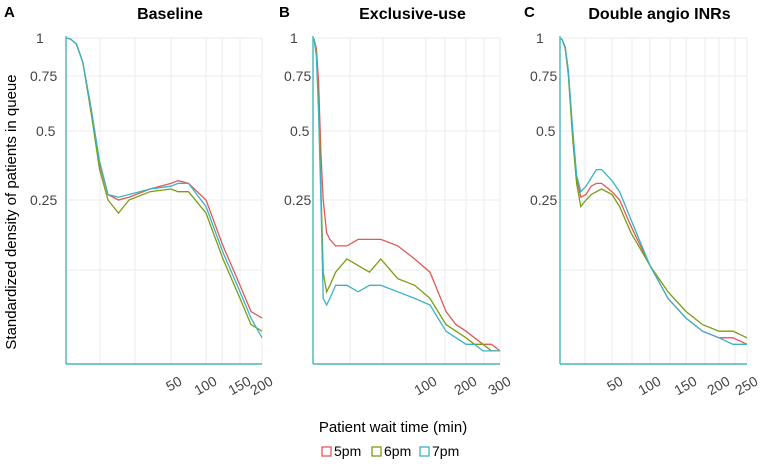  Describe the element at coordinates (170, 14) in the screenshot. I see `panel-title: Baseline` at that location.